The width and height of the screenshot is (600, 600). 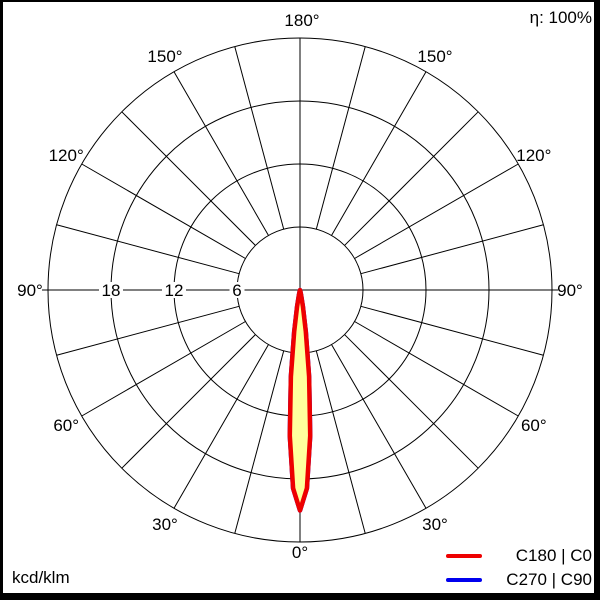 I want to click on angle-label: 180°, so click(x=301, y=20).